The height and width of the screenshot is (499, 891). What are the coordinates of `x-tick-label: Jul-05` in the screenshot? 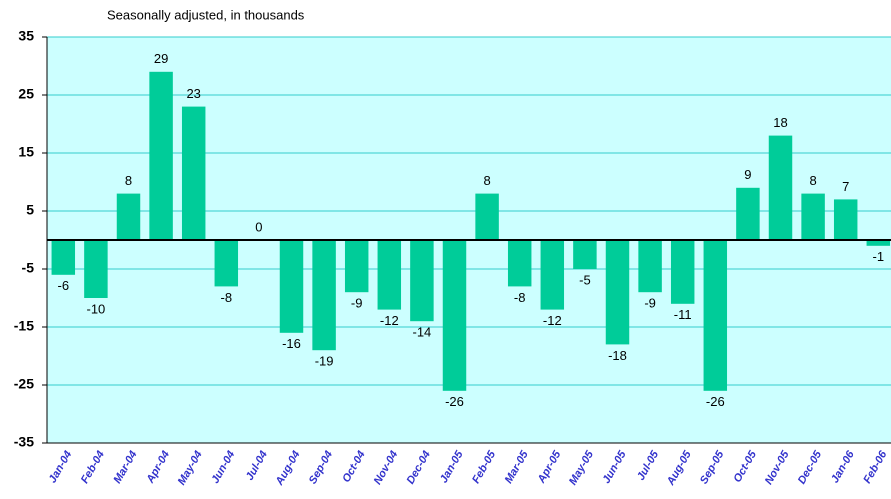 It's located at (648, 465).